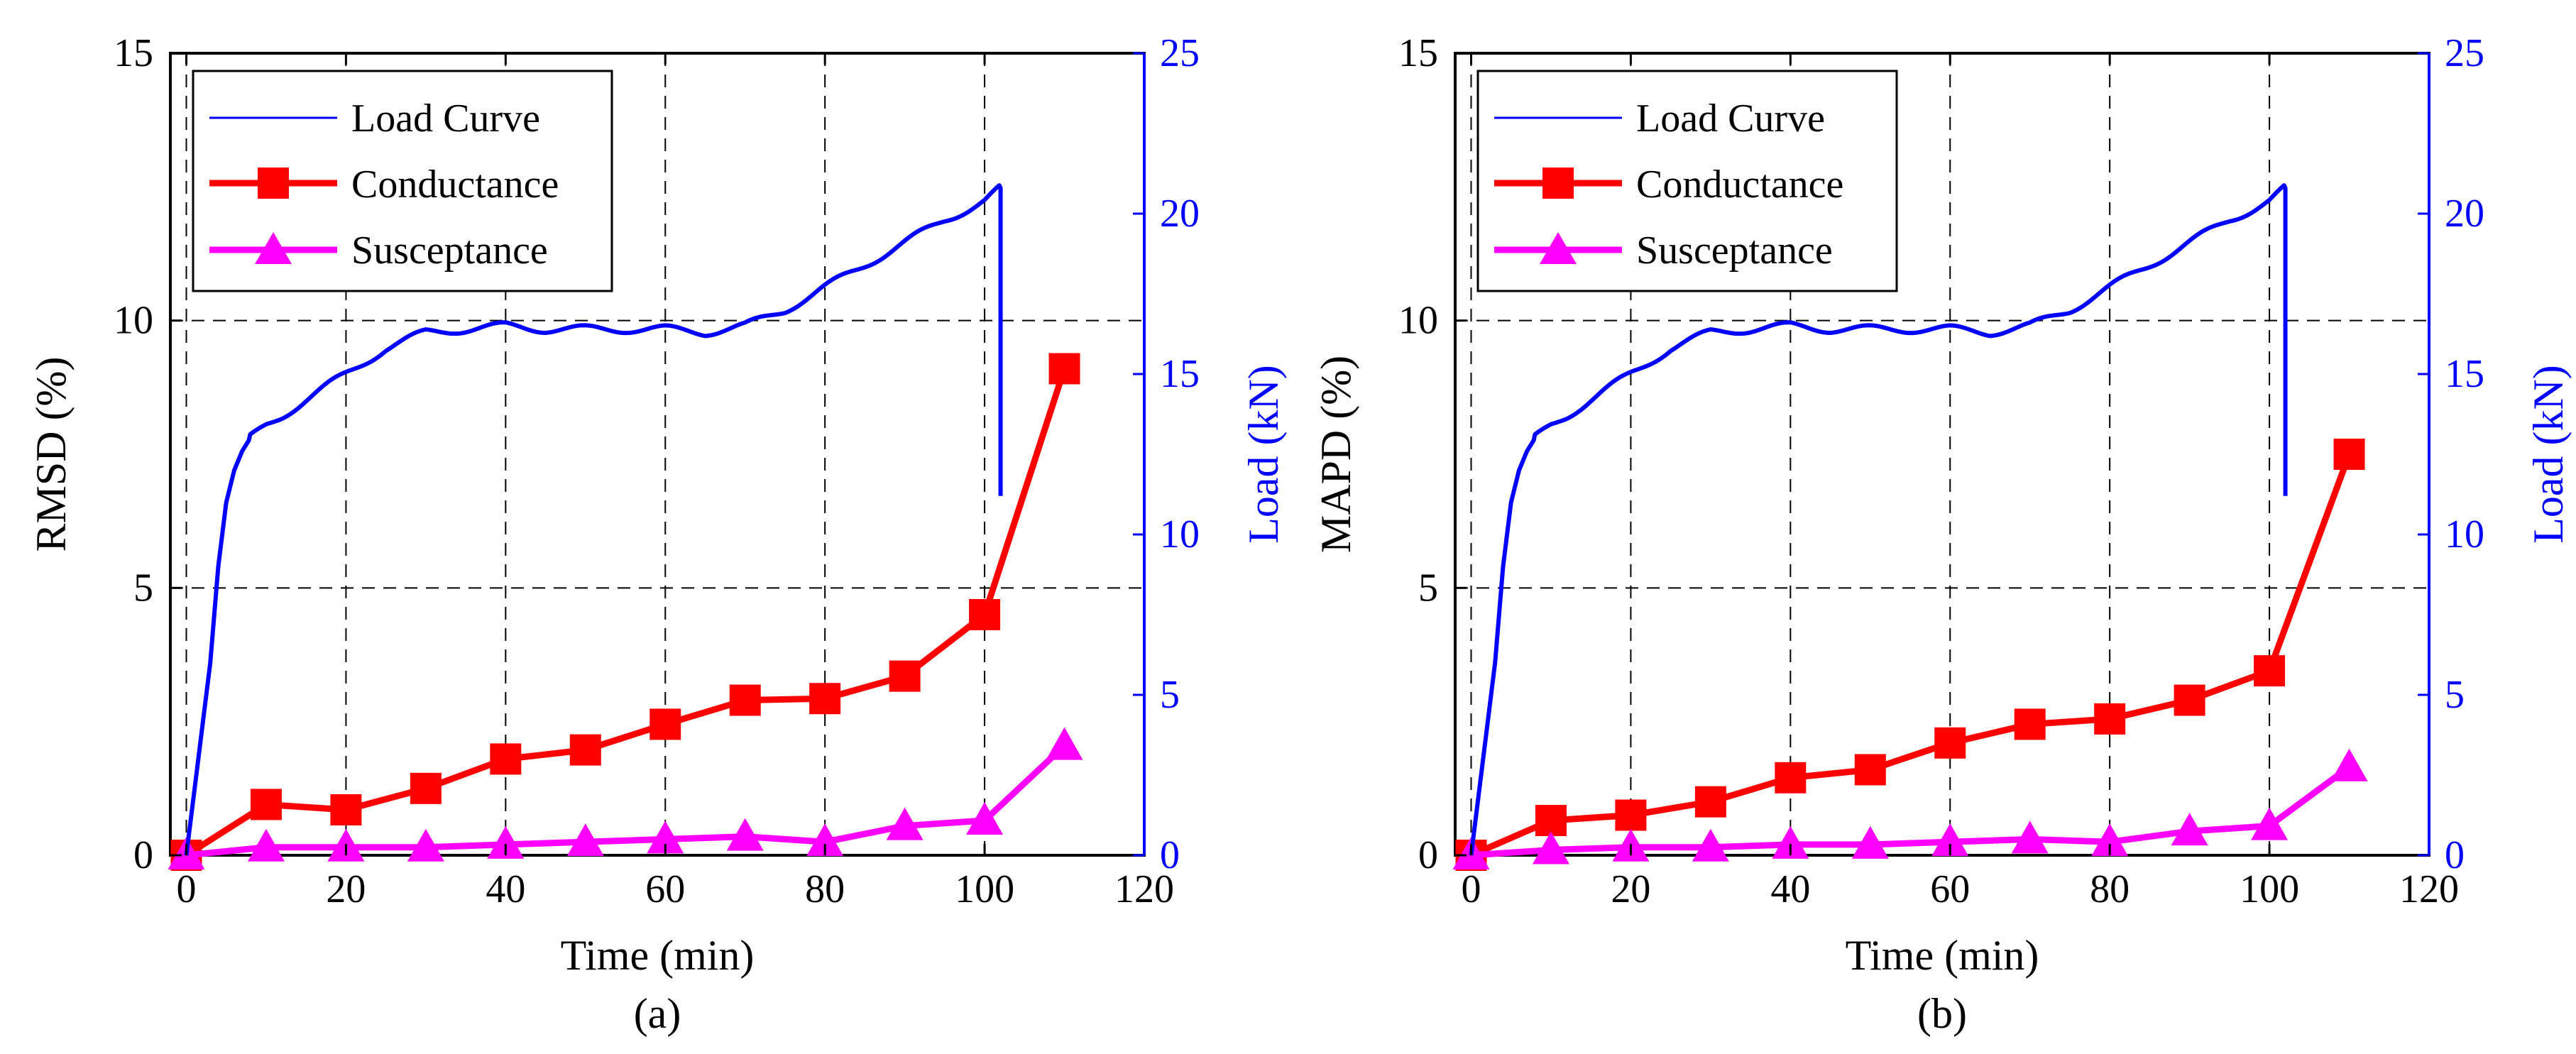 This screenshot has width=2576, height=1054. What do you see at coordinates (658, 956) in the screenshot?
I see `x-axis-label-a: Time (min)` at bounding box center [658, 956].